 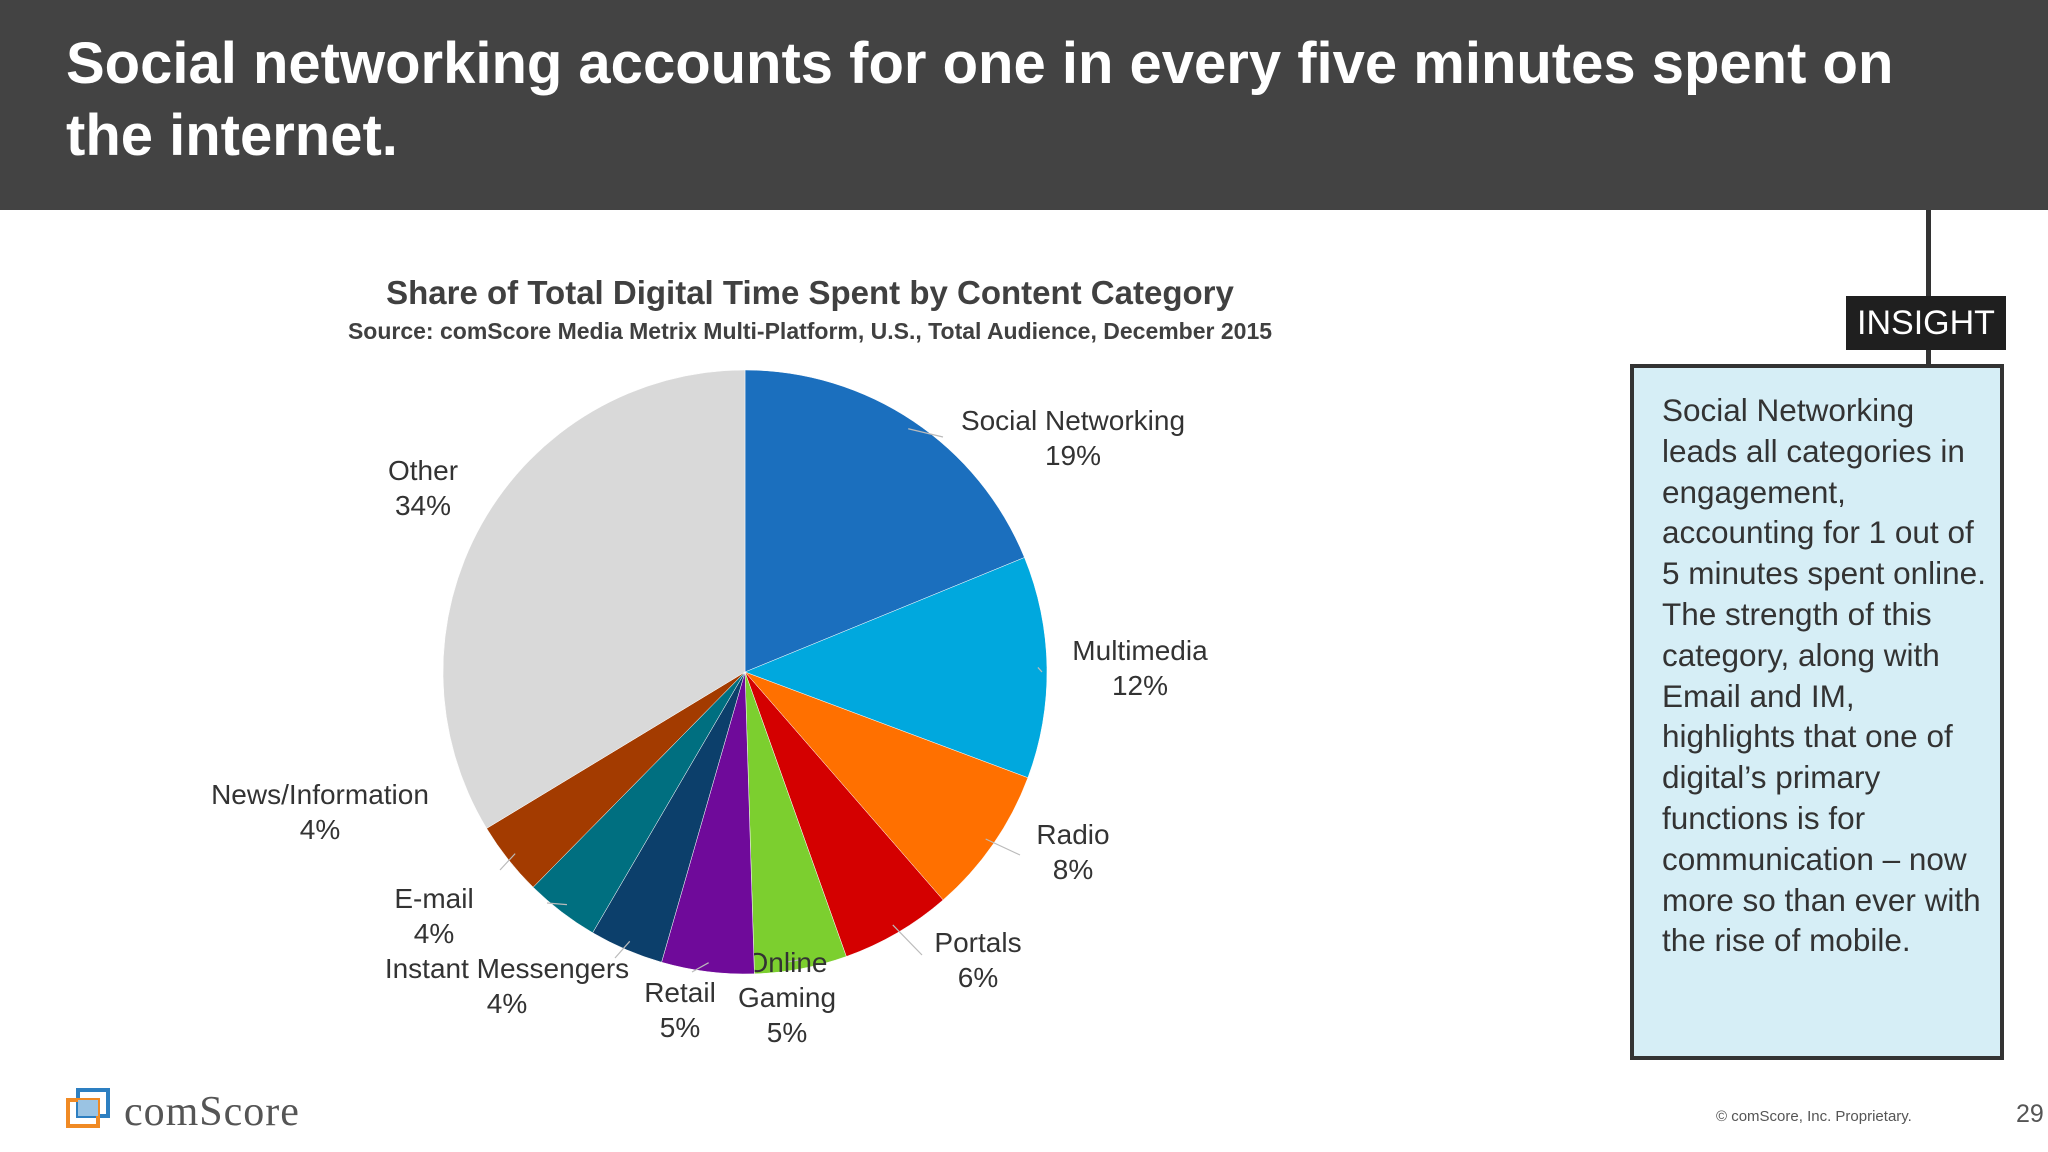 What do you see at coordinates (1040, 670) in the screenshot?
I see `leader-line-multimedia` at bounding box center [1040, 670].